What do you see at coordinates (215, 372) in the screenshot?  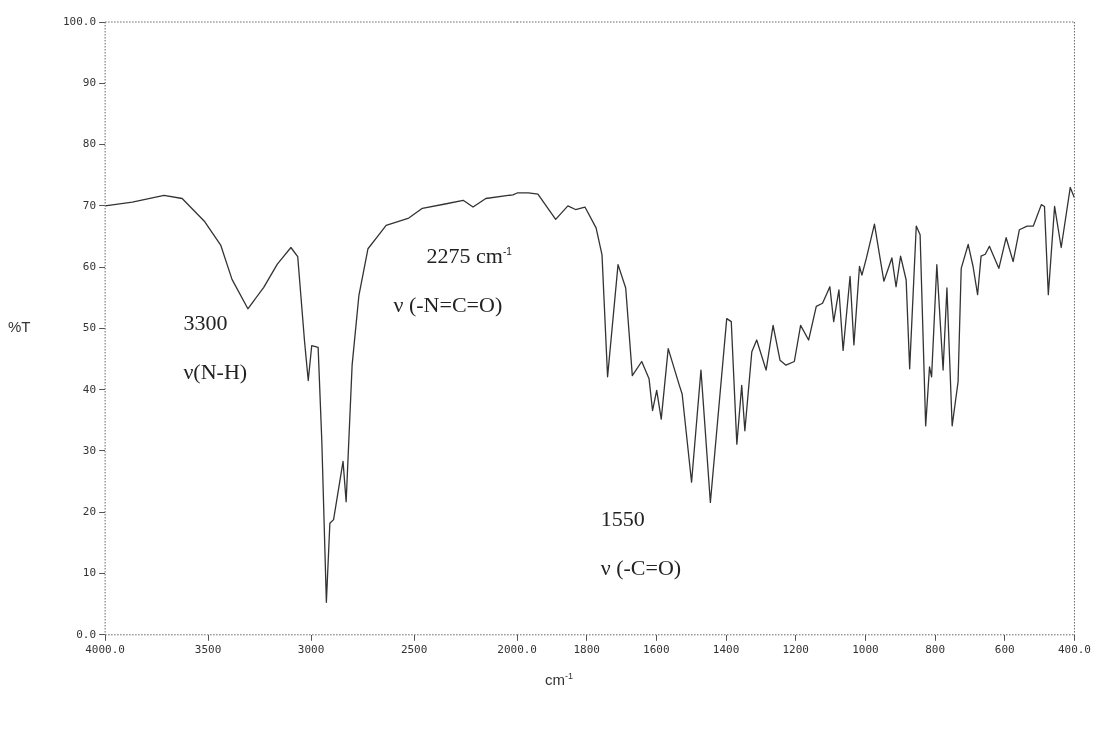 I see `annotation: ν(N-H)` at bounding box center [215, 372].